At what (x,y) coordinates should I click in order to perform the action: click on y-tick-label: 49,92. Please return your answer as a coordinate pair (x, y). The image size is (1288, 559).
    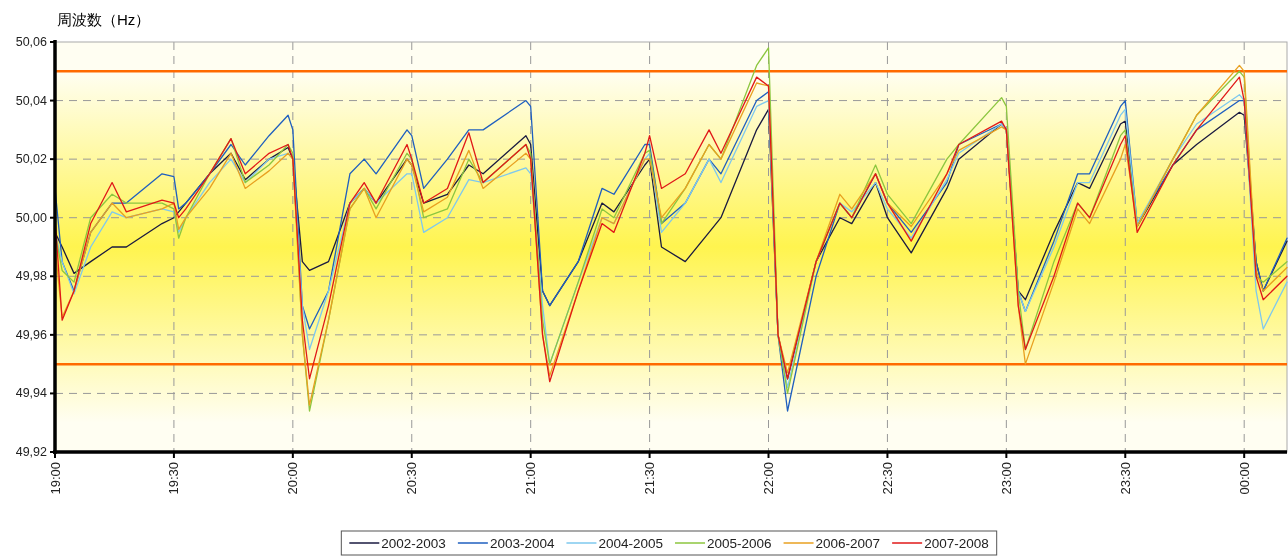
    Looking at the image, I should click on (31, 452).